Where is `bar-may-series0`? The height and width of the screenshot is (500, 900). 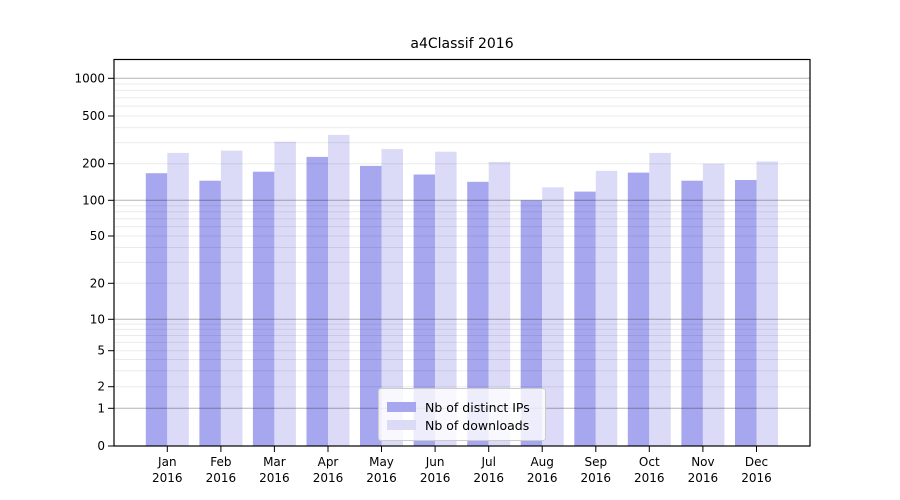
bar-may-series0 is located at coordinates (371, 305).